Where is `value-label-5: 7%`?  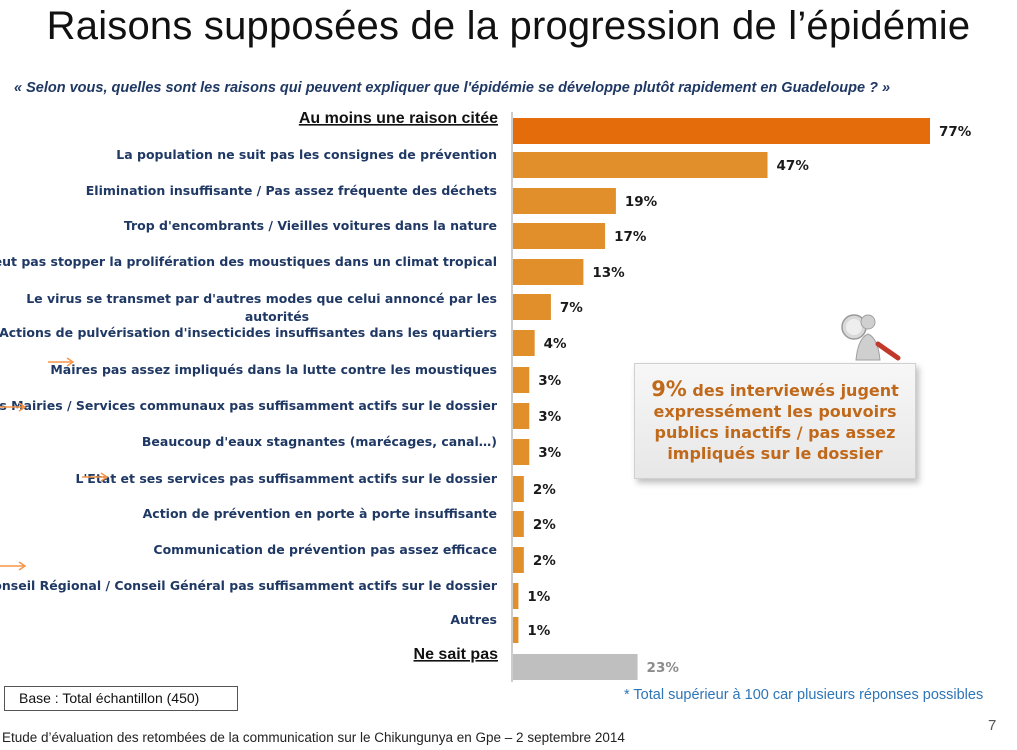
value-label-5: 7% is located at coordinates (571, 308).